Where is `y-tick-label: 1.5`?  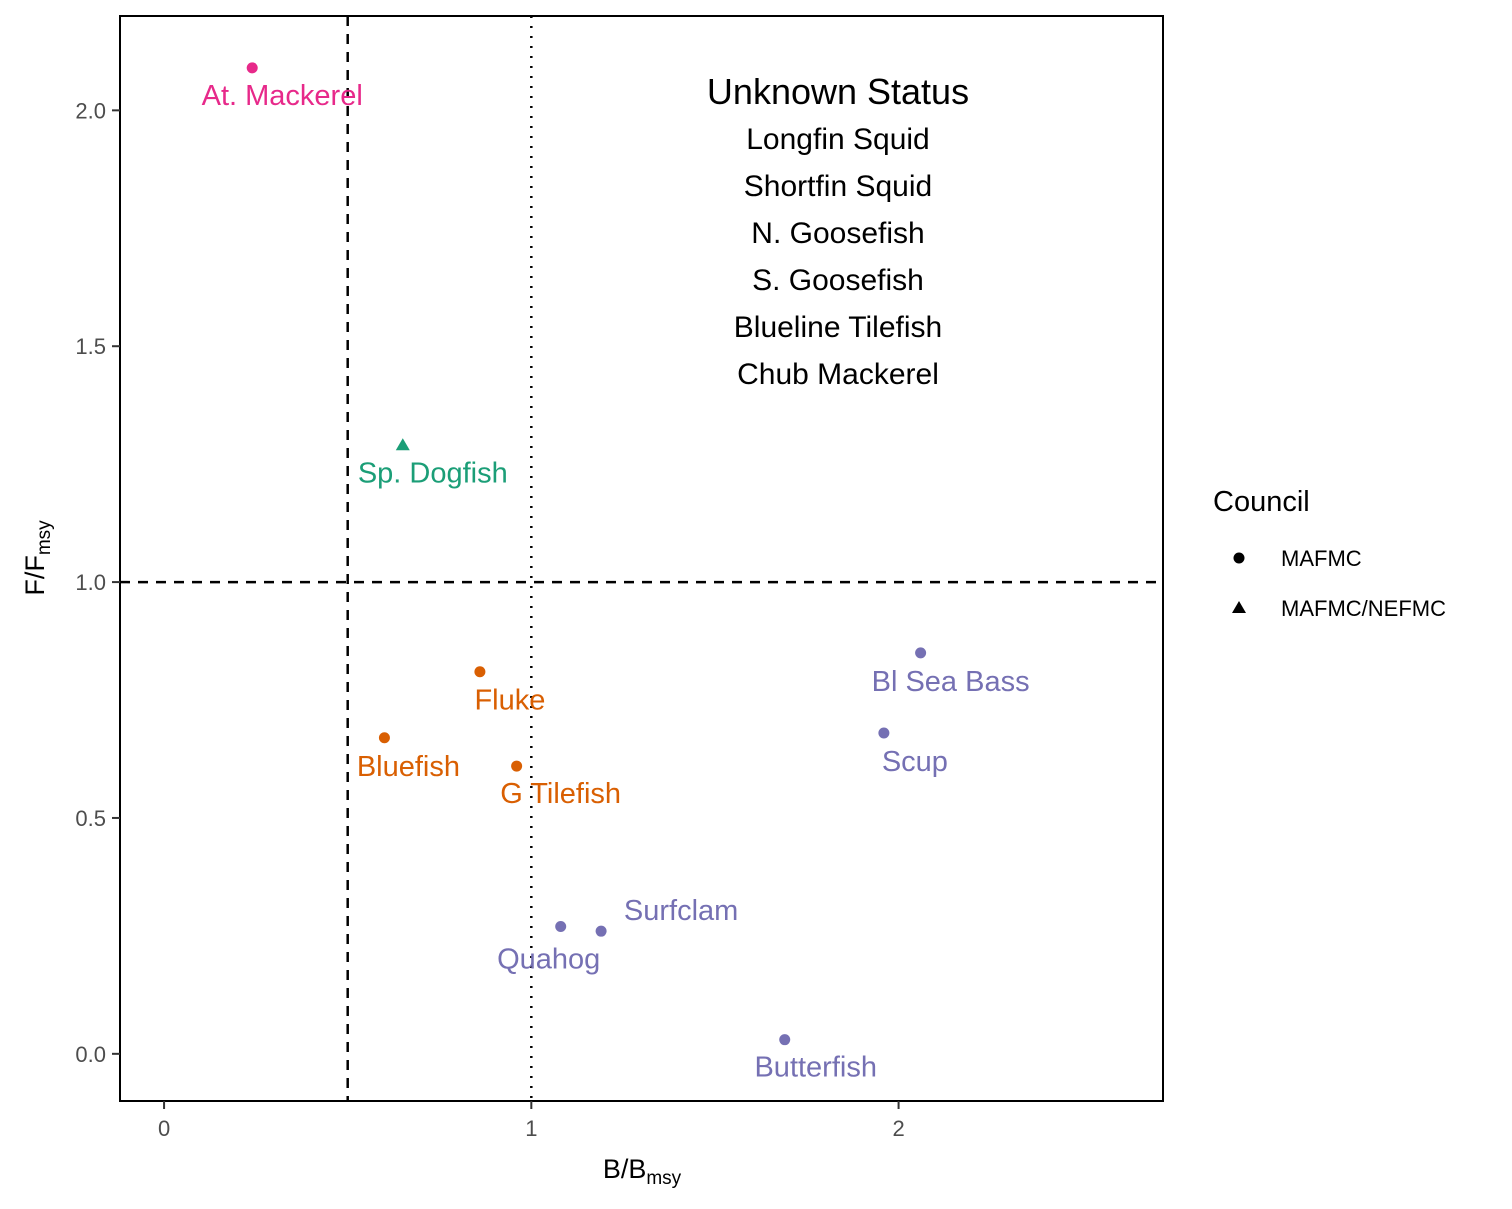 y-tick-label: 1.5 is located at coordinates (90, 346).